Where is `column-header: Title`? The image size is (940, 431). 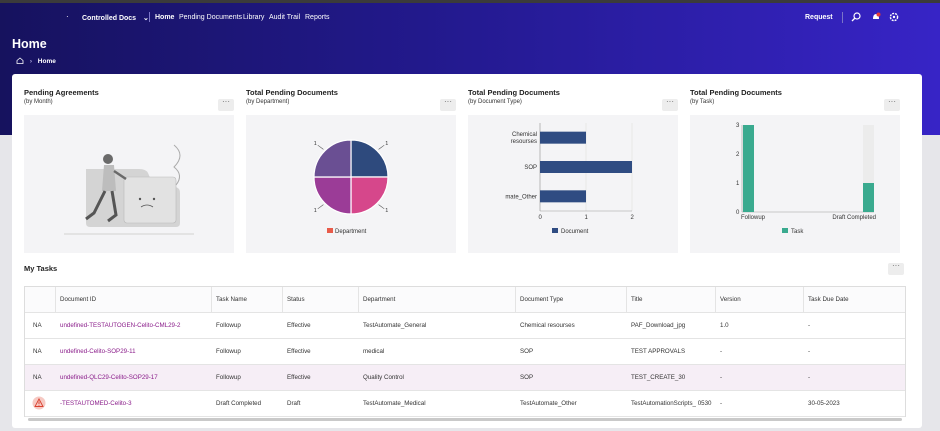
column-header: Title is located at coordinates (637, 299).